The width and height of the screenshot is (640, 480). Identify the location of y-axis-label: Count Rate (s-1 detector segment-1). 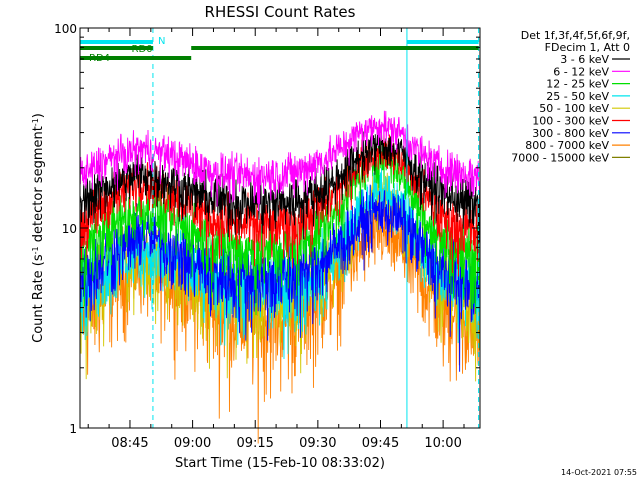
(39, 228).